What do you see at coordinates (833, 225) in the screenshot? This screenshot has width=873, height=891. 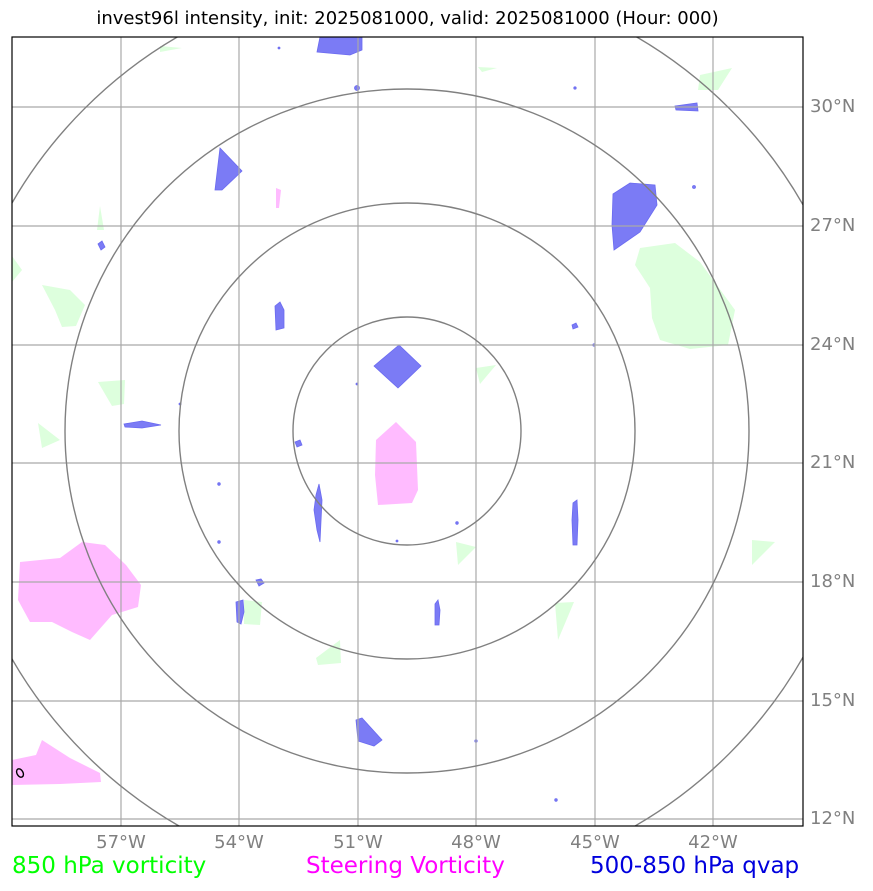 I see `lat-label: 27°N` at bounding box center [833, 225].